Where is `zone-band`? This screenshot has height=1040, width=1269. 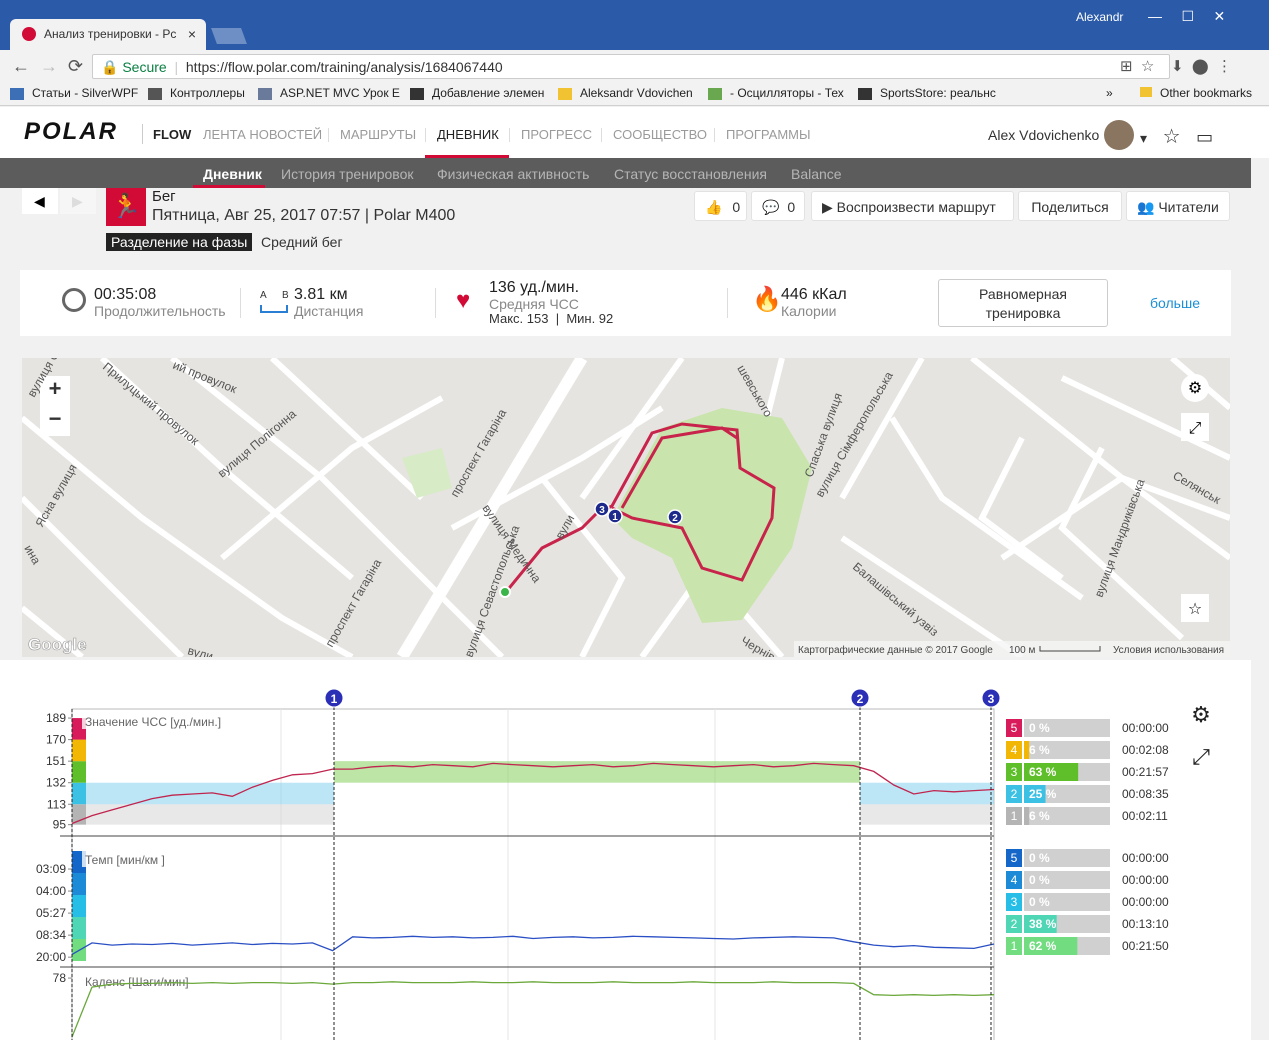
zone-band is located at coordinates (927, 793).